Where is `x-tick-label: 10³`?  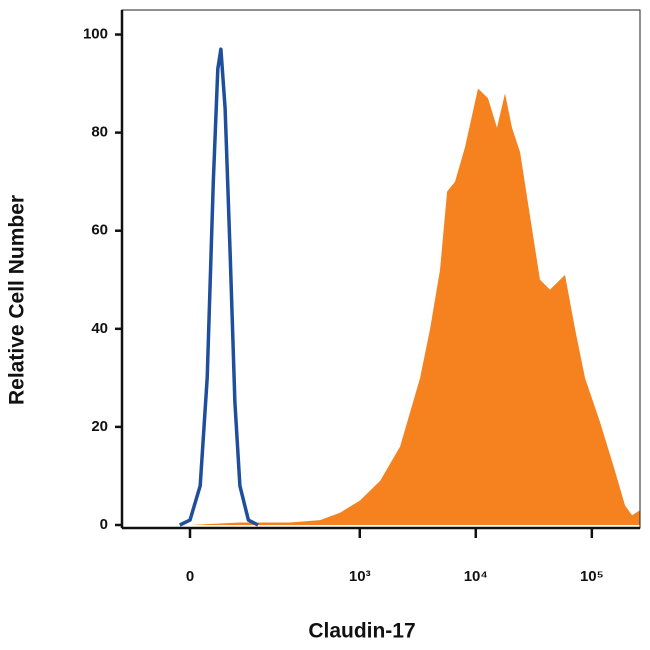
x-tick-label: 10³ is located at coordinates (360, 576).